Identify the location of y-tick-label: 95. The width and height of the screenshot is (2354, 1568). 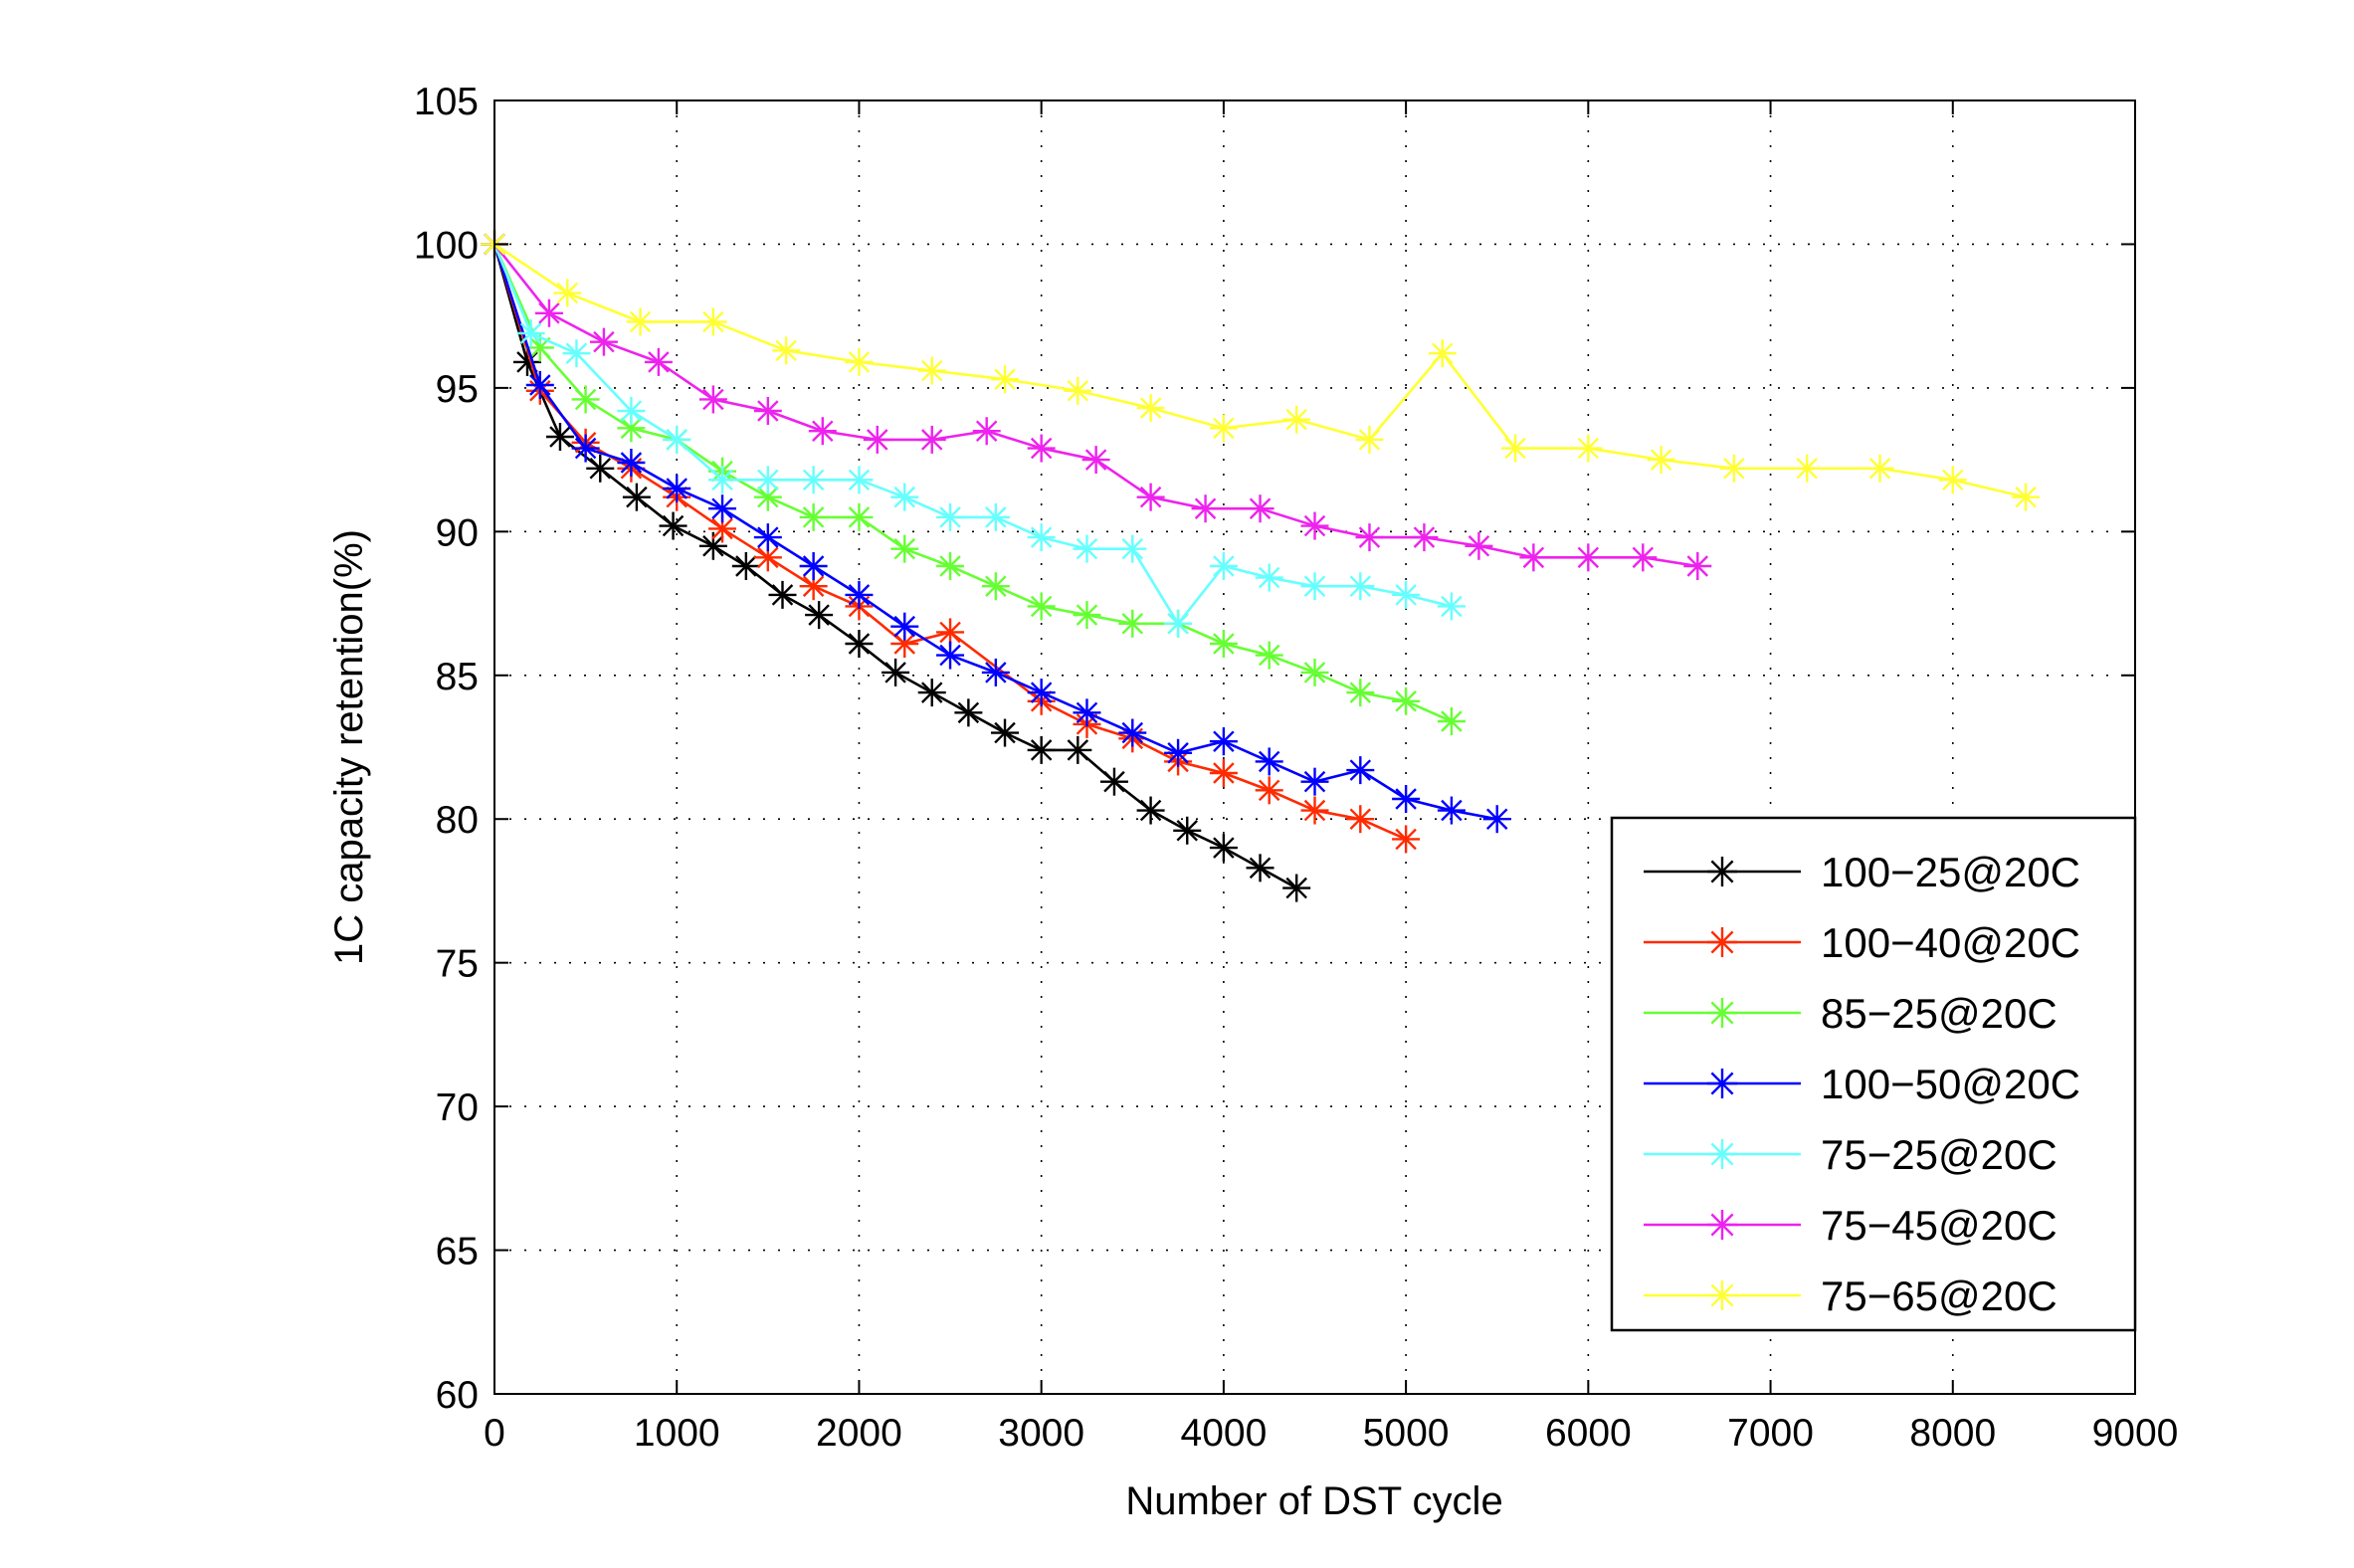
(457, 389).